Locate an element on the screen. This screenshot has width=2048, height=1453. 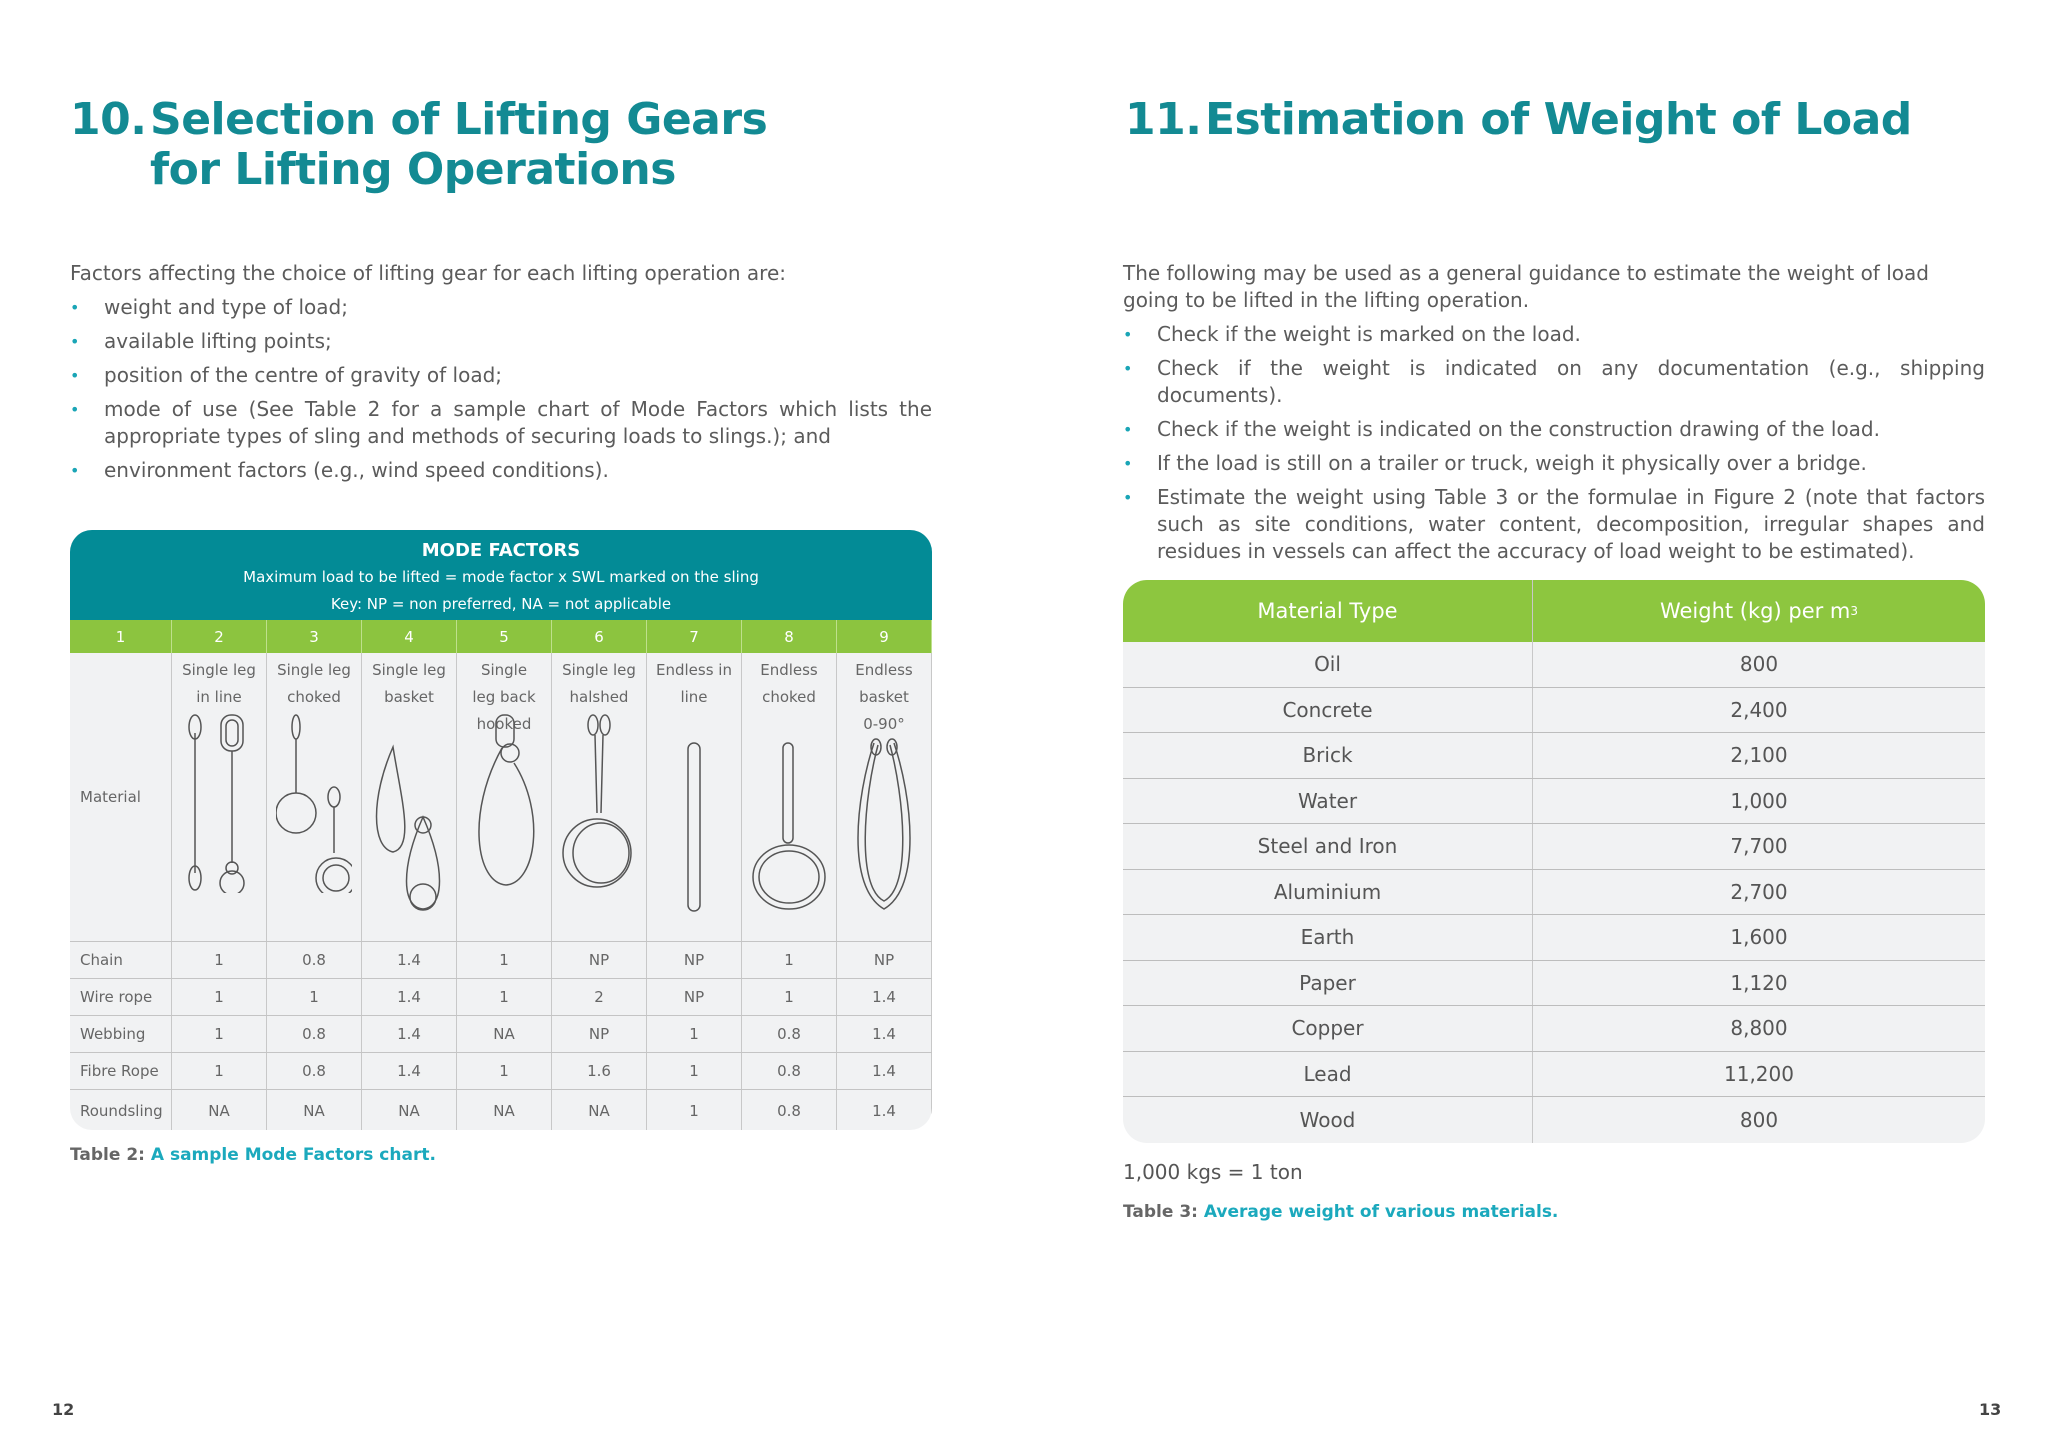
weight-cell: 1,600 is located at coordinates (1759, 937).